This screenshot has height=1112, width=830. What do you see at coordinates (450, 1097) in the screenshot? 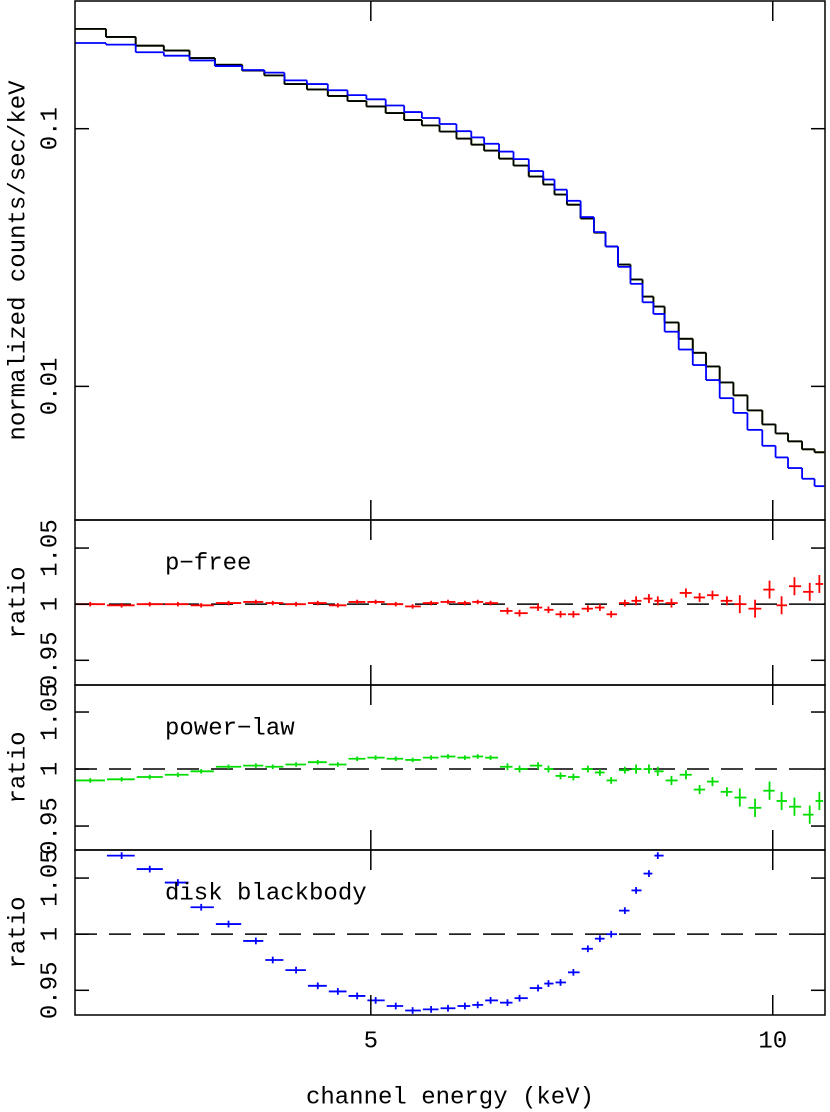
I see `x-axis-title: channel energy (keV)` at bounding box center [450, 1097].